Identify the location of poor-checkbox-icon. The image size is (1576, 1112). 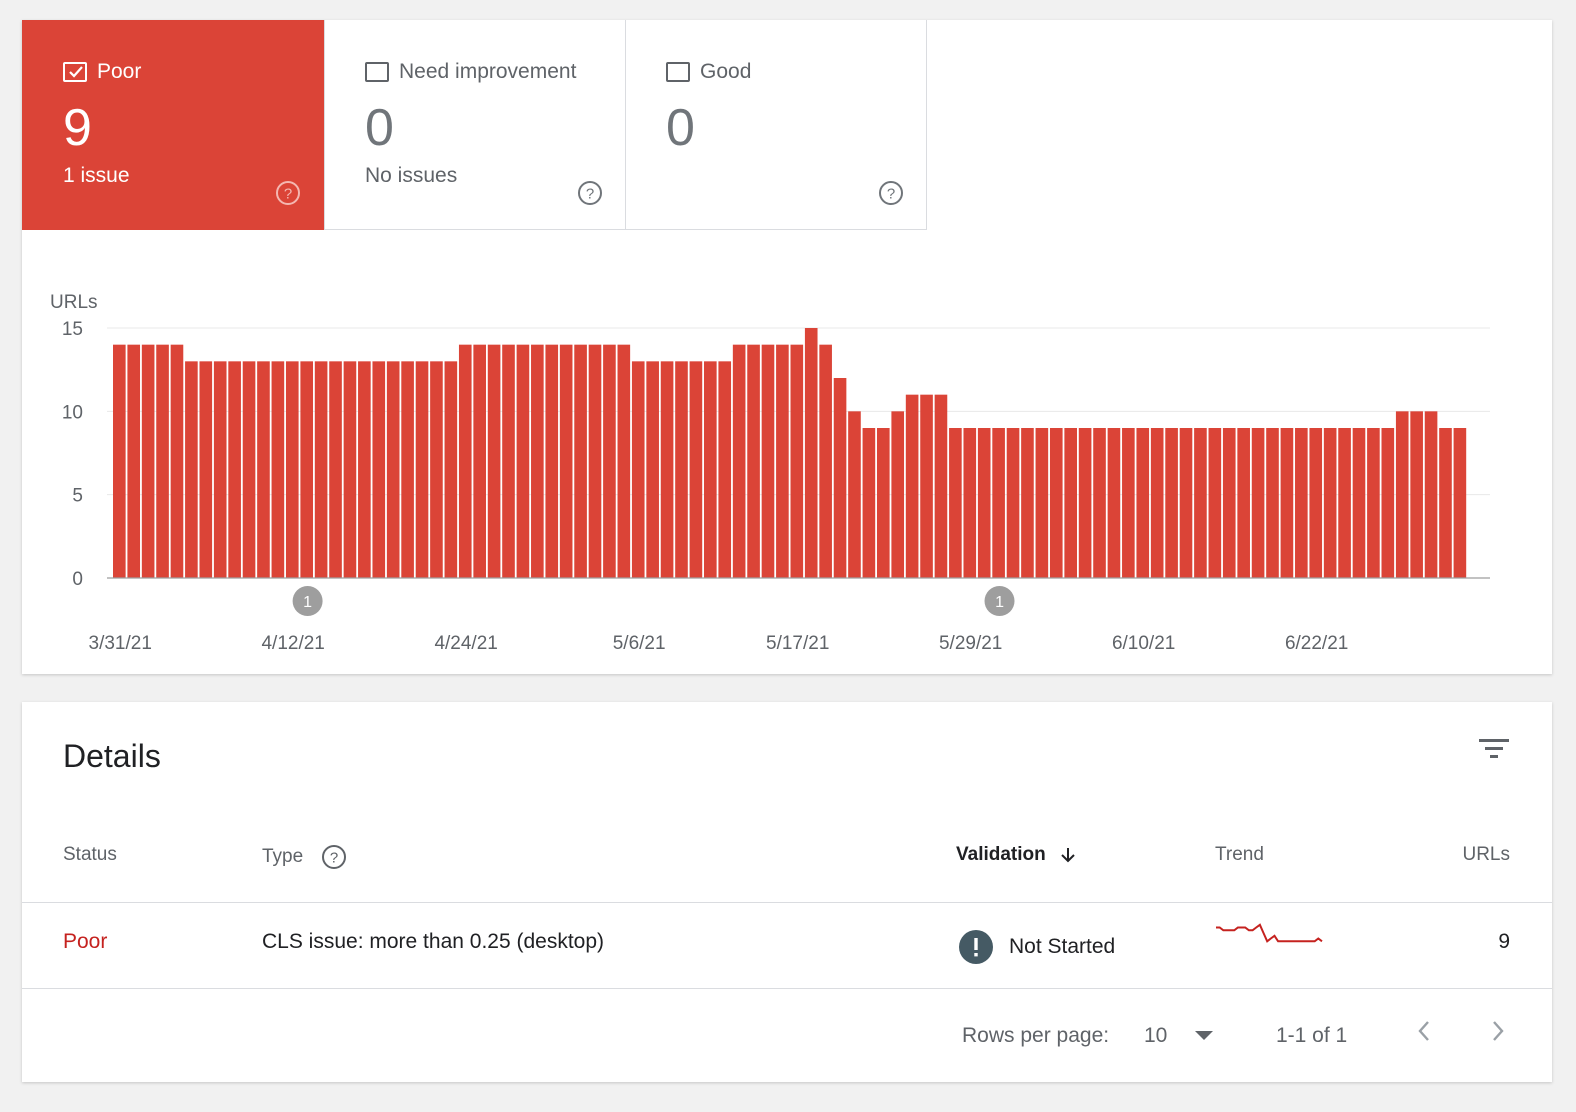
(75, 72).